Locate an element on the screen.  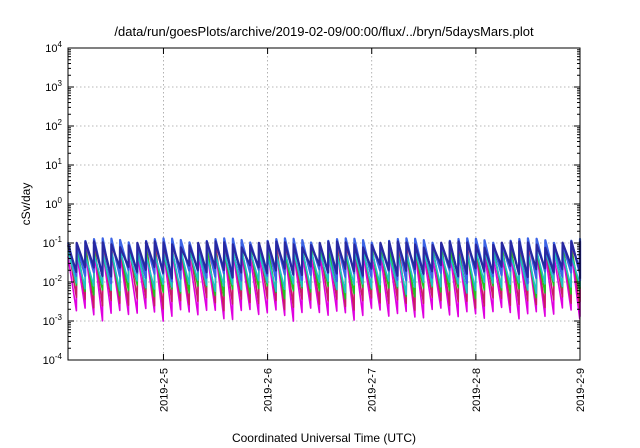
y-tick-label: 10² is located at coordinates (53, 125).